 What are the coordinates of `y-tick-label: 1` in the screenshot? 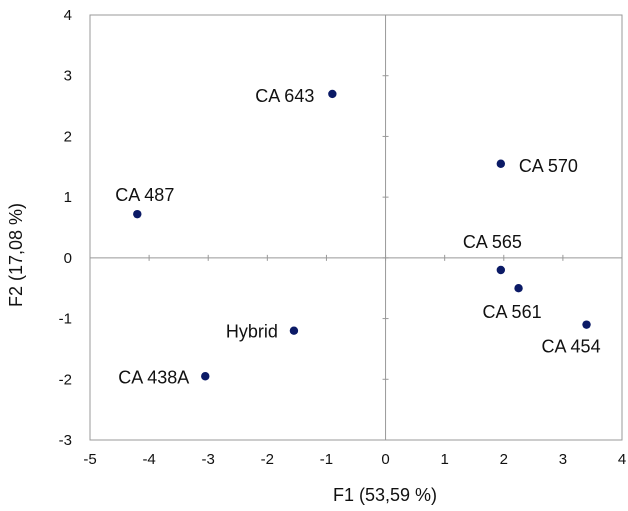 It's located at (68, 197).